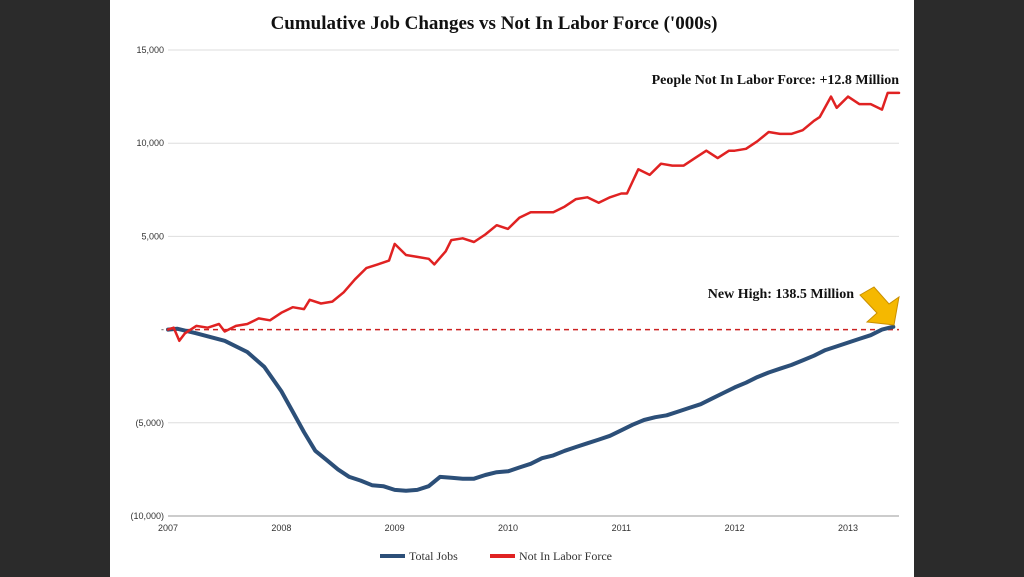 The image size is (1024, 577). Describe the element at coordinates (162, 330) in the screenshot. I see `y-tick-label: -` at that location.